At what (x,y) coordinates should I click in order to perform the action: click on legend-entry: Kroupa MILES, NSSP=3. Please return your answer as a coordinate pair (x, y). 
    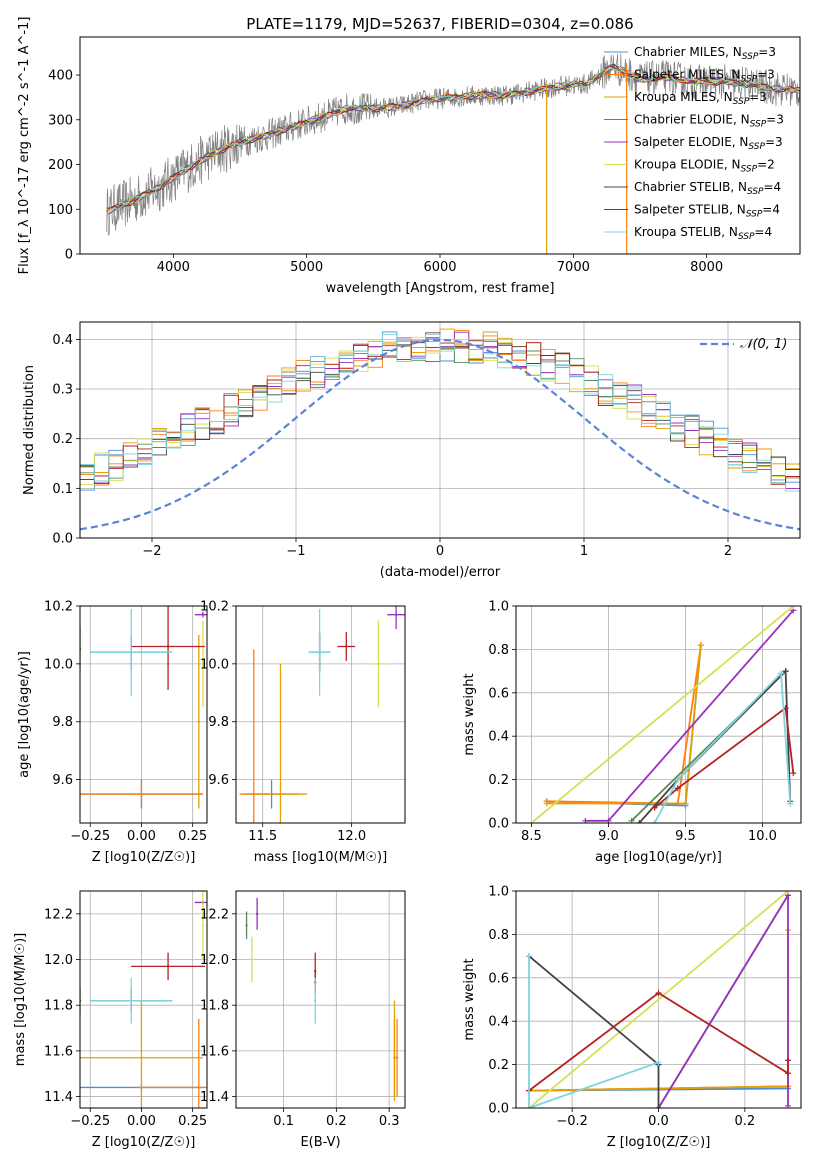
    Looking at the image, I should click on (700, 98).